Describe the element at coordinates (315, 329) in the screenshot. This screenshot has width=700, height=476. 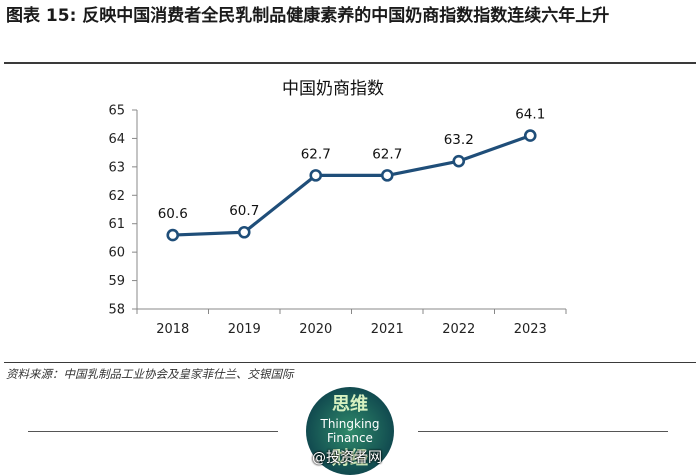
I see `x-tick-label: 2020` at that location.